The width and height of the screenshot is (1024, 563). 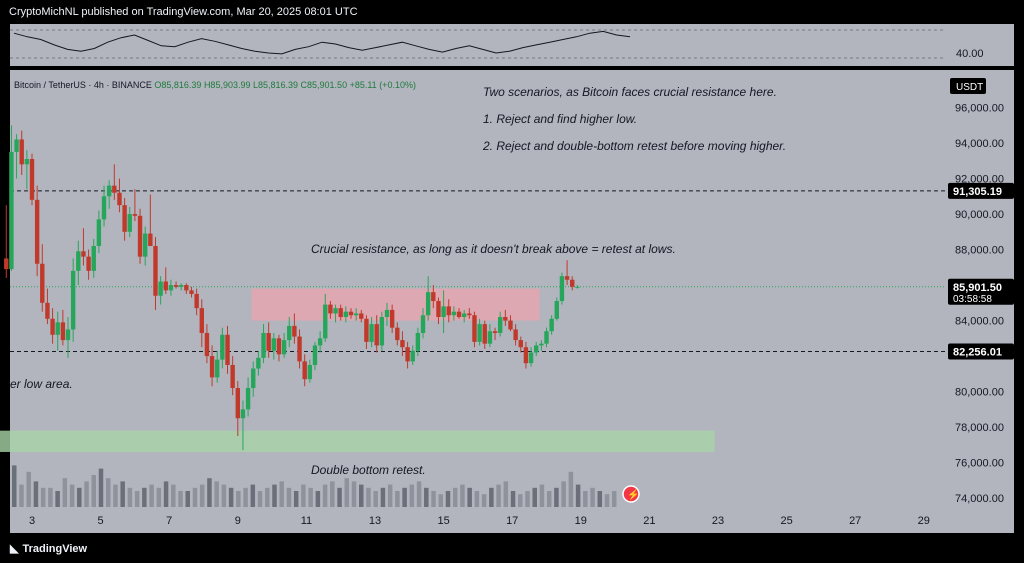 I want to click on oscillator-level-label: 40.00, so click(x=970, y=54).